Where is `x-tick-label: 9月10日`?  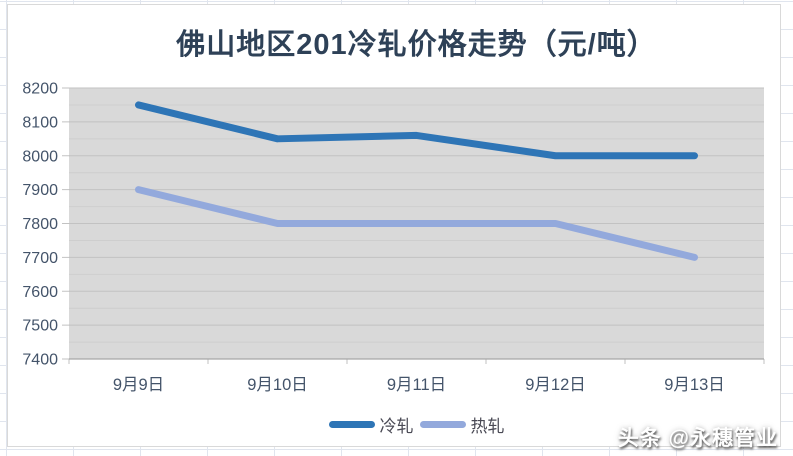 x-tick-label: 9月10日 is located at coordinates (277, 385).